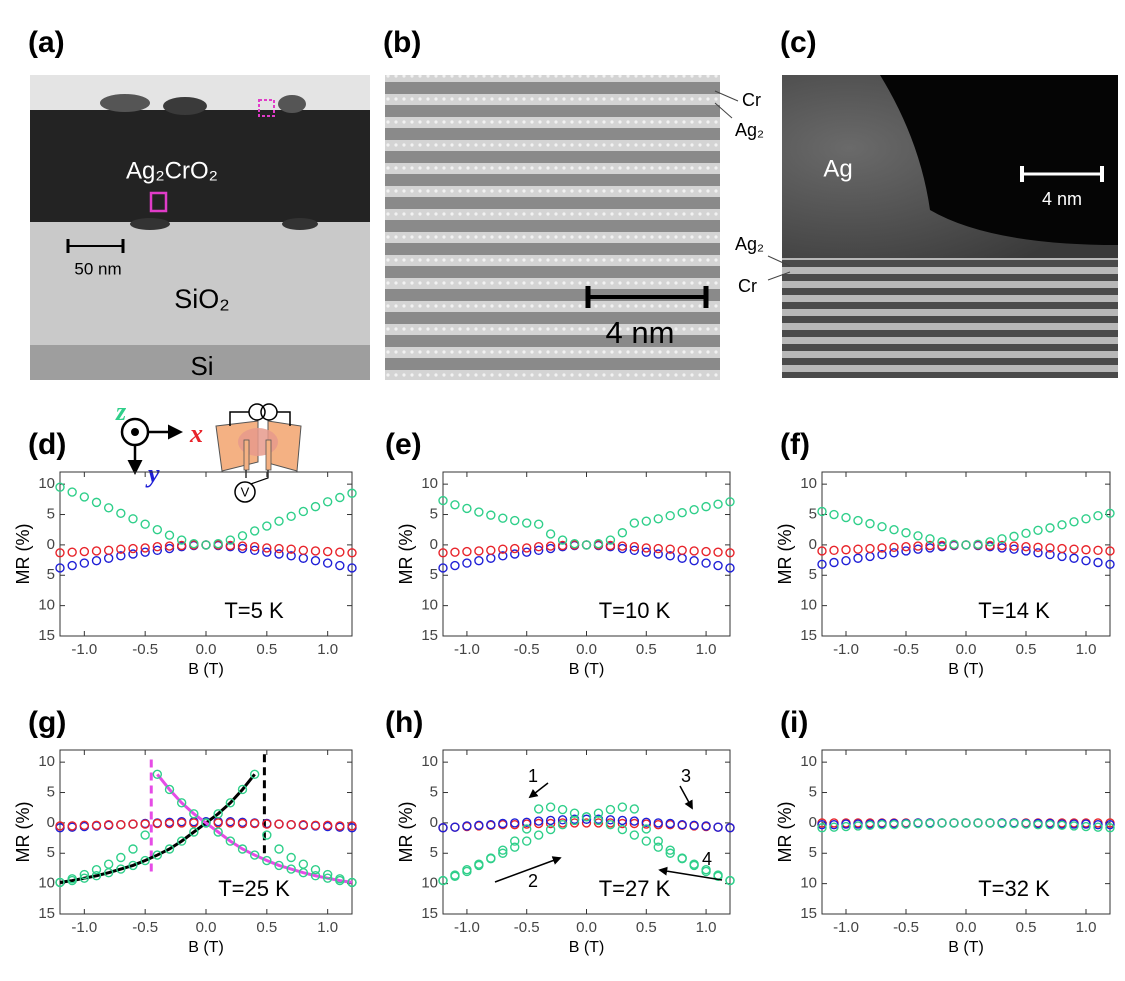 Image resolution: width=1125 pixels, height=981 pixels. Describe the element at coordinates (635, 888) in the screenshot. I see `annotation: T=27 K` at that location.